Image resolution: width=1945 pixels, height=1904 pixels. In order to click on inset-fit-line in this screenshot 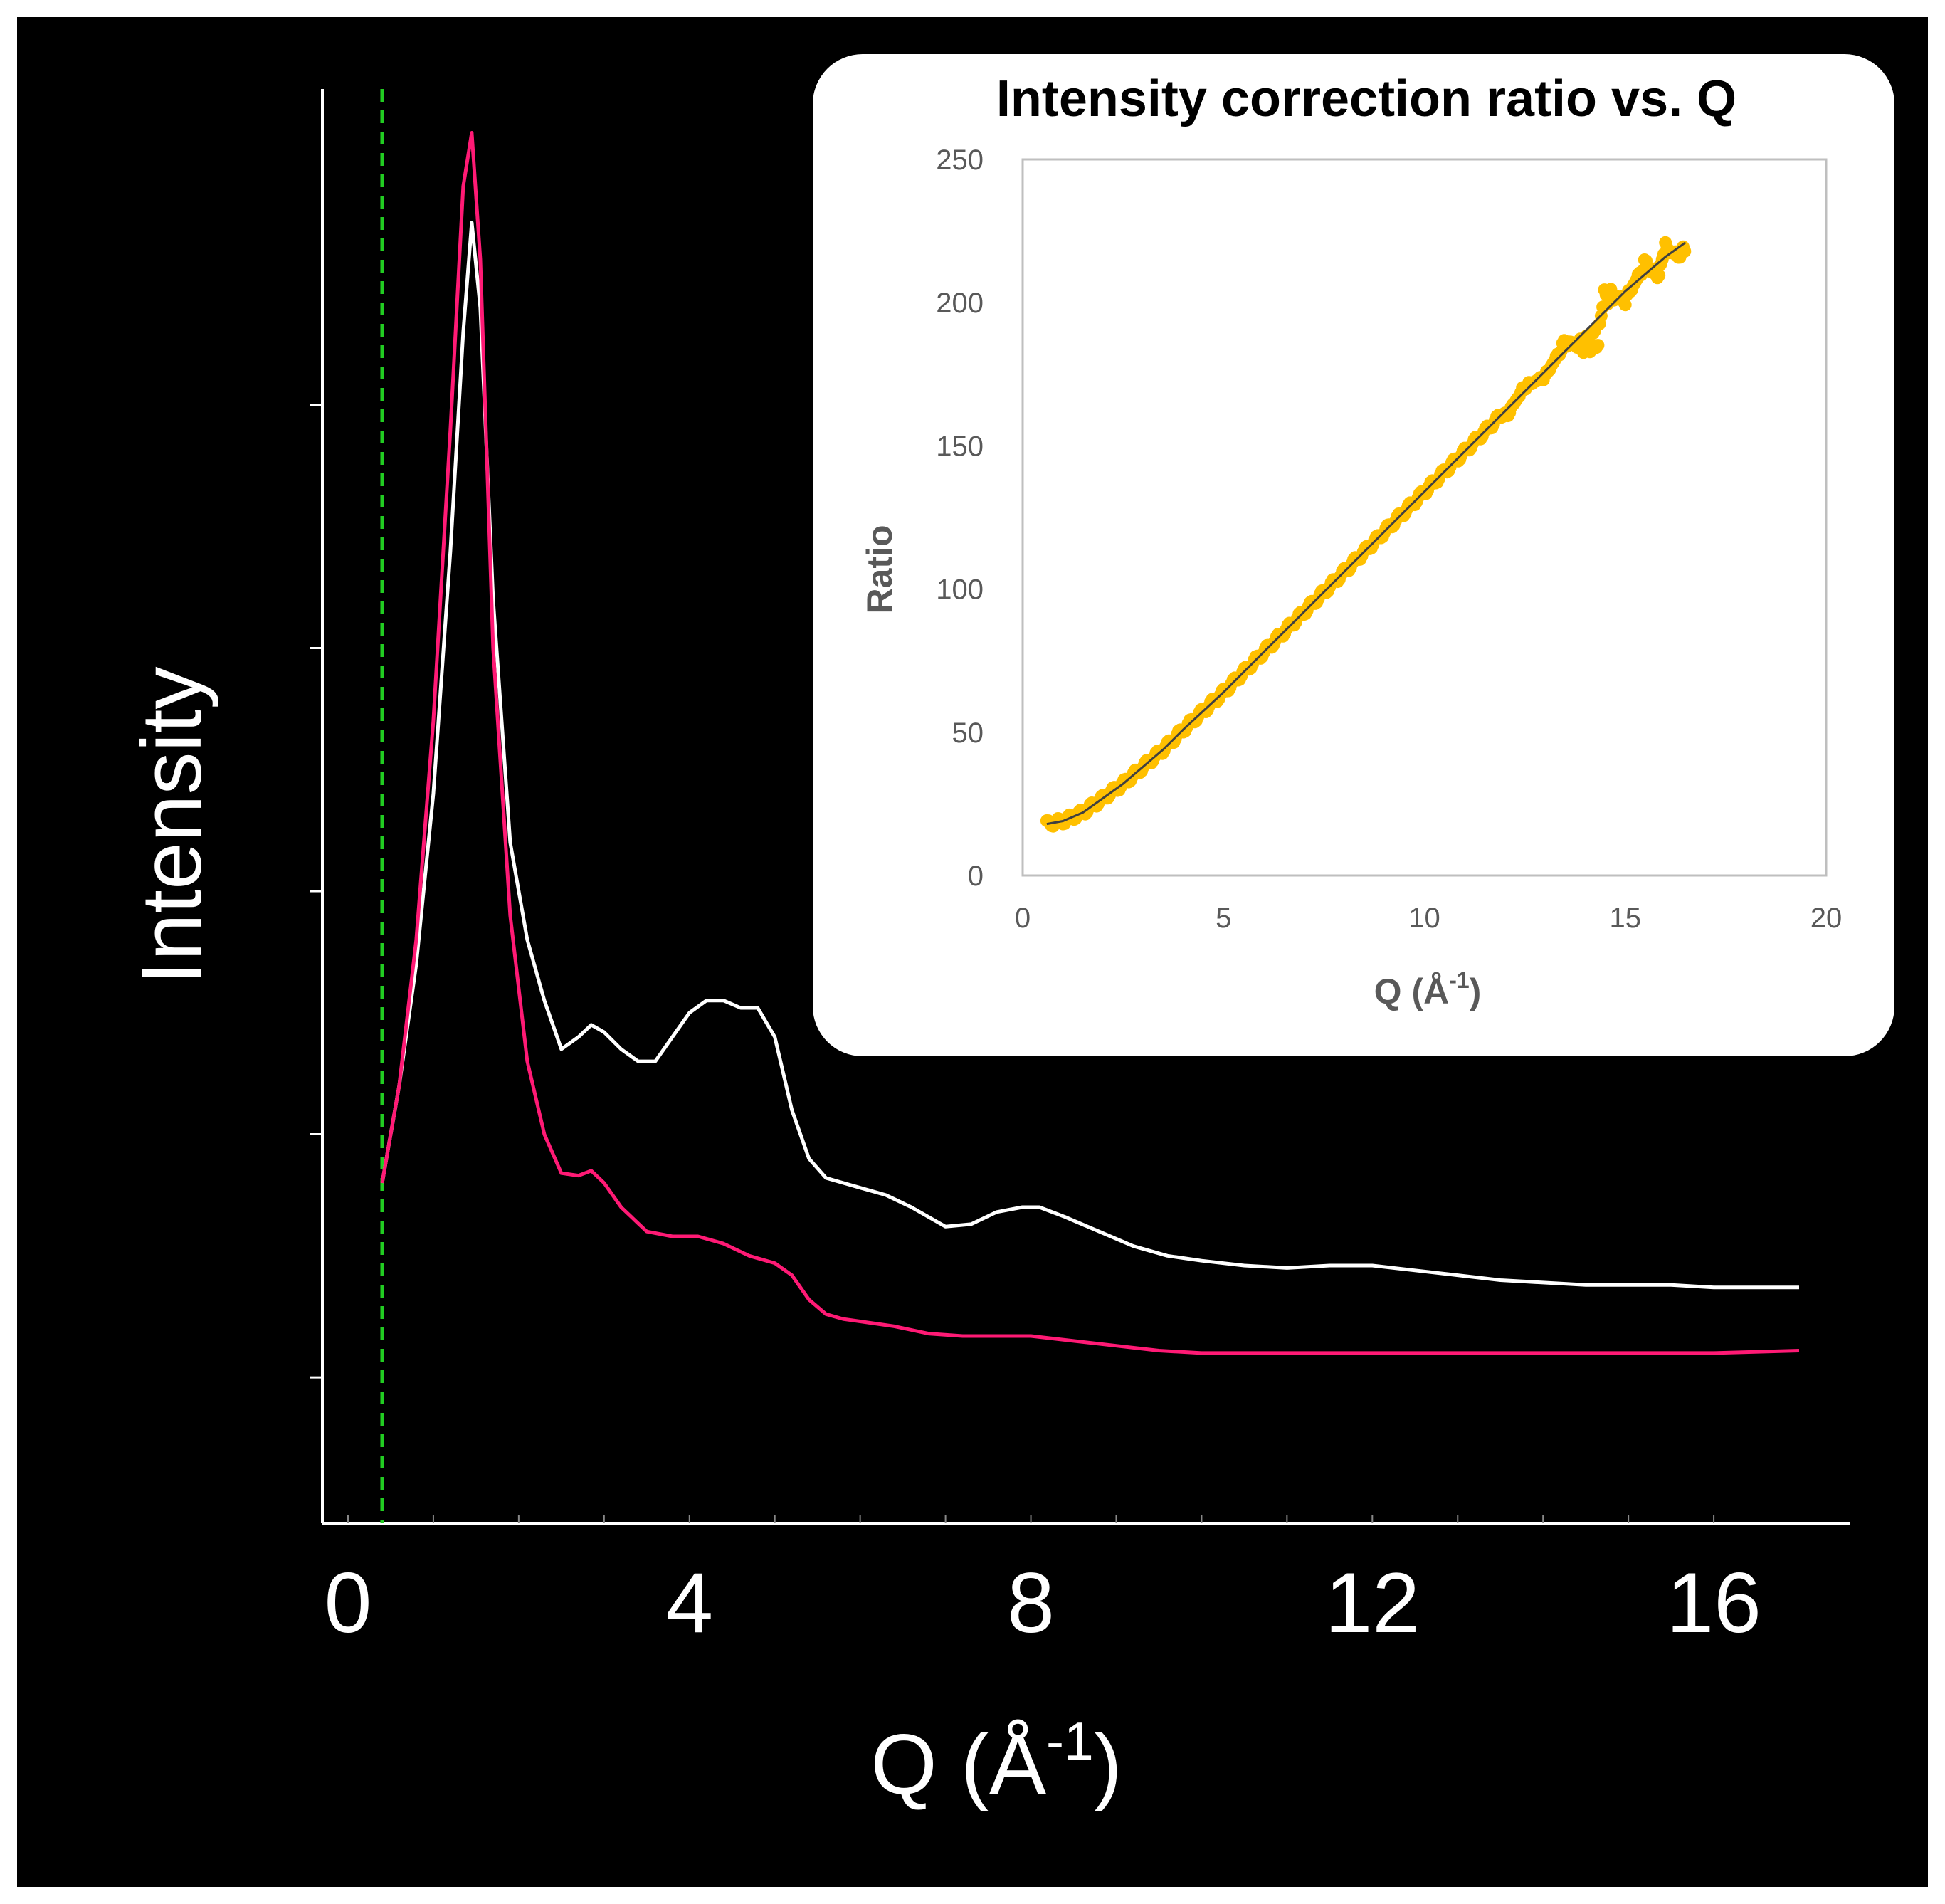, I will do `click(1366, 533)`.